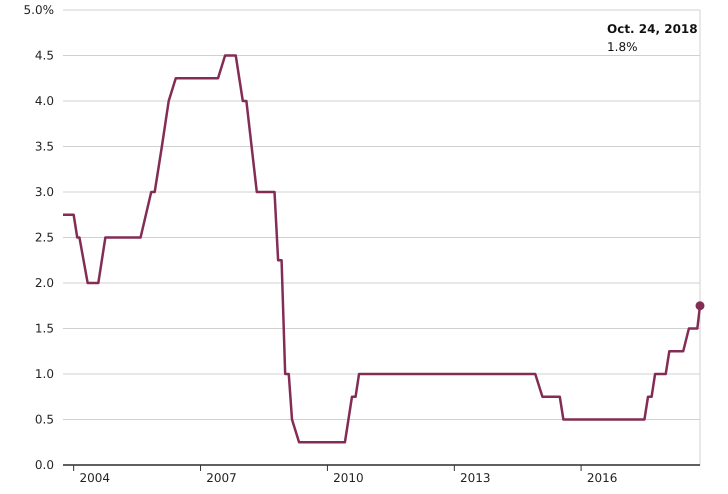 The width and height of the screenshot is (728, 494). Describe the element at coordinates (44, 374) in the screenshot. I see `y-tick-label: 1.0` at that location.